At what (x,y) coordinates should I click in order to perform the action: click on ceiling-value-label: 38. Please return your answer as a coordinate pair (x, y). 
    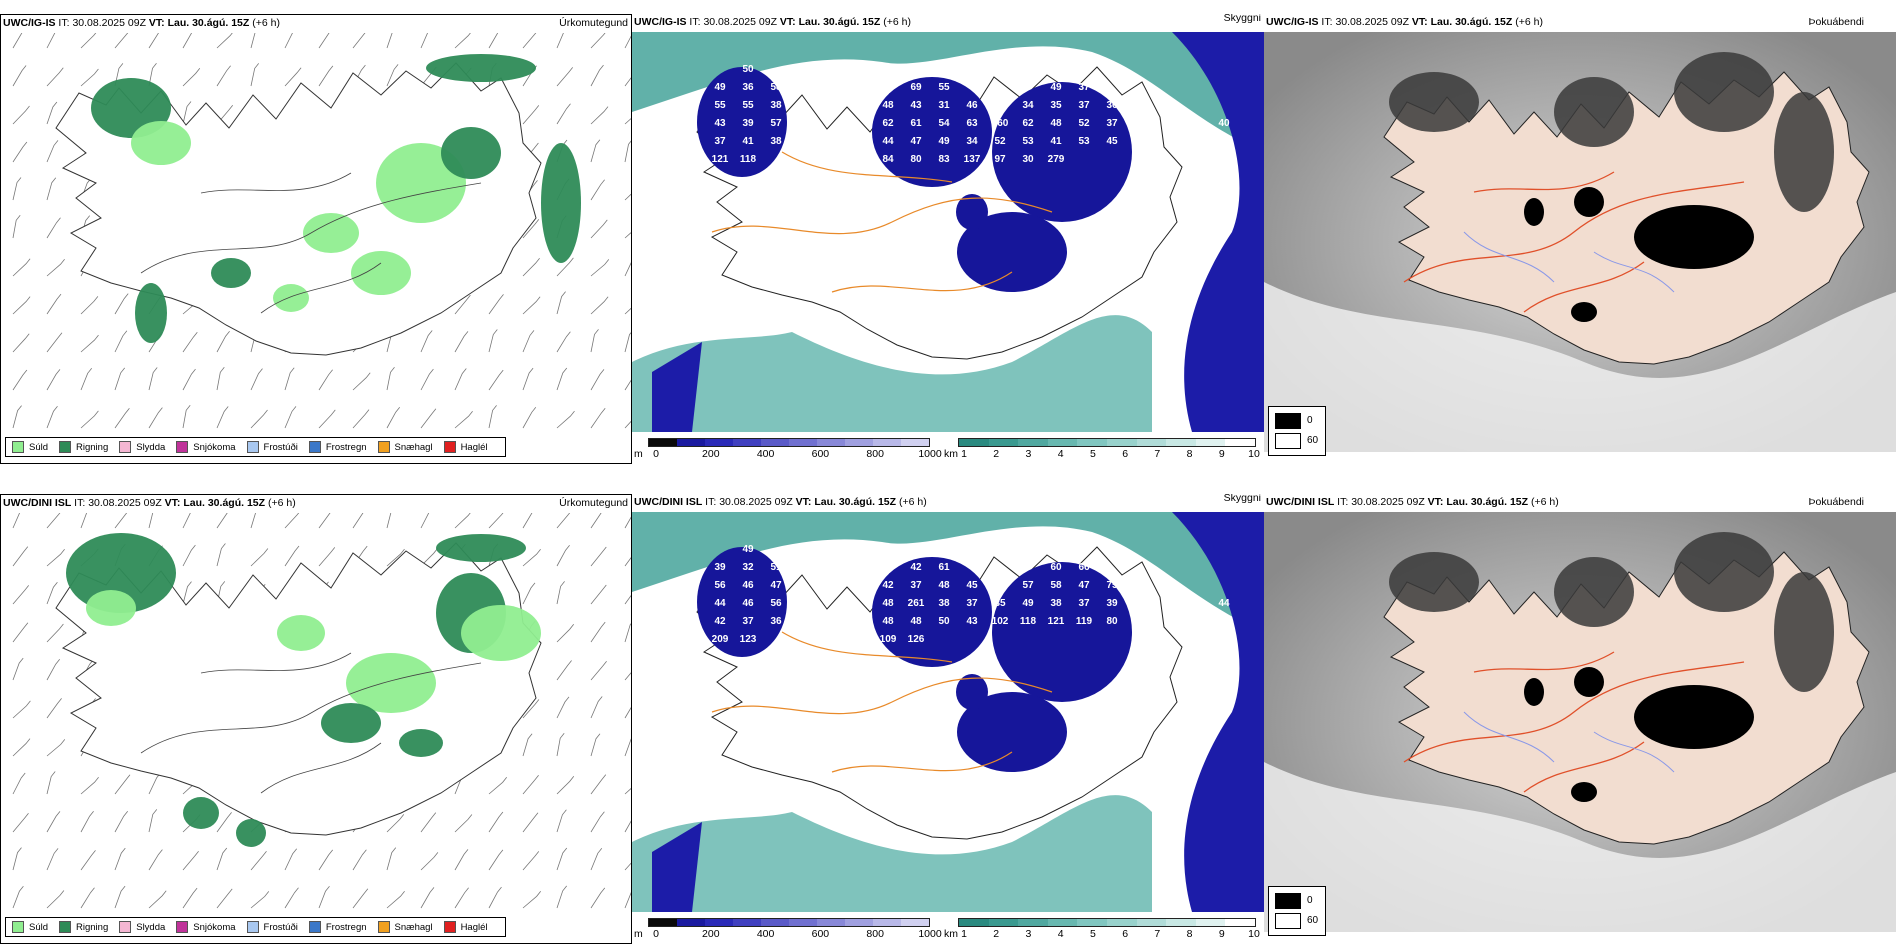
    Looking at the image, I should click on (776, 105).